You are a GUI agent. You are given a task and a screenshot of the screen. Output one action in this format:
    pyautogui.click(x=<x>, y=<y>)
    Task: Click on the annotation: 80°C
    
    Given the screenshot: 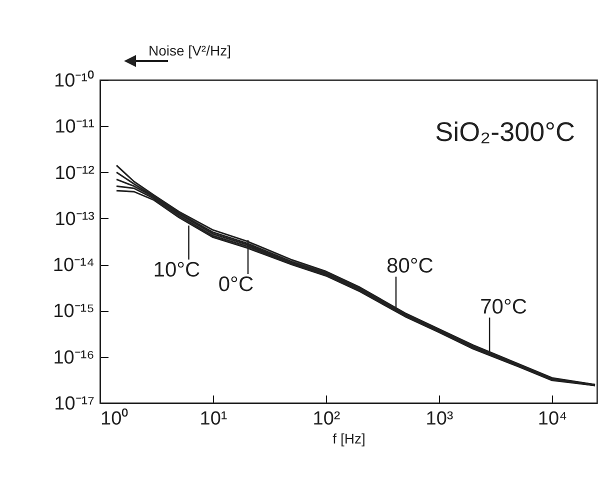 What is the action you would take?
    pyautogui.click(x=410, y=266)
    